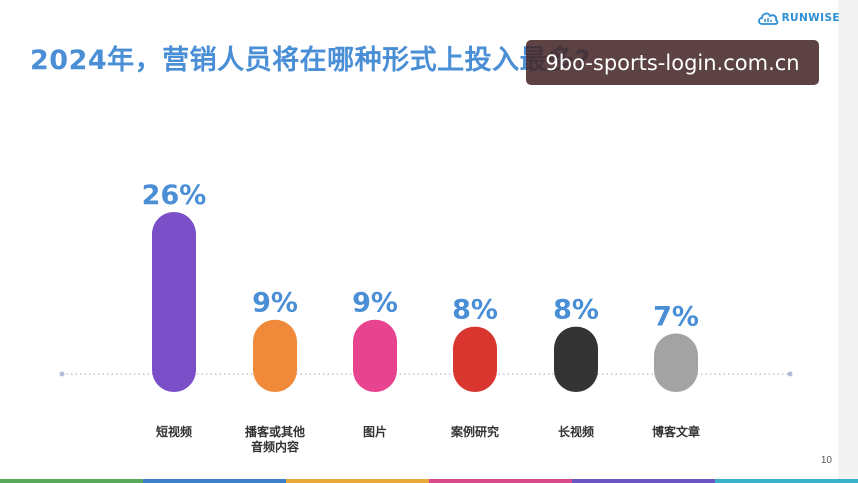  Describe the element at coordinates (174, 195) in the screenshot. I see `data-label: 26%` at that location.